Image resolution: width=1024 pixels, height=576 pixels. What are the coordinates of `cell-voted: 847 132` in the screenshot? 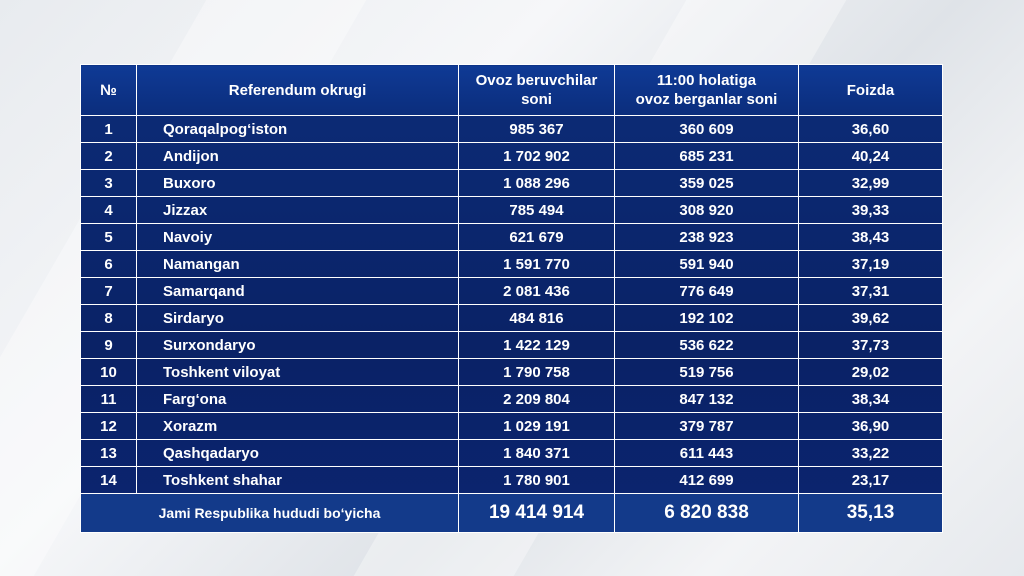 It's located at (706, 399).